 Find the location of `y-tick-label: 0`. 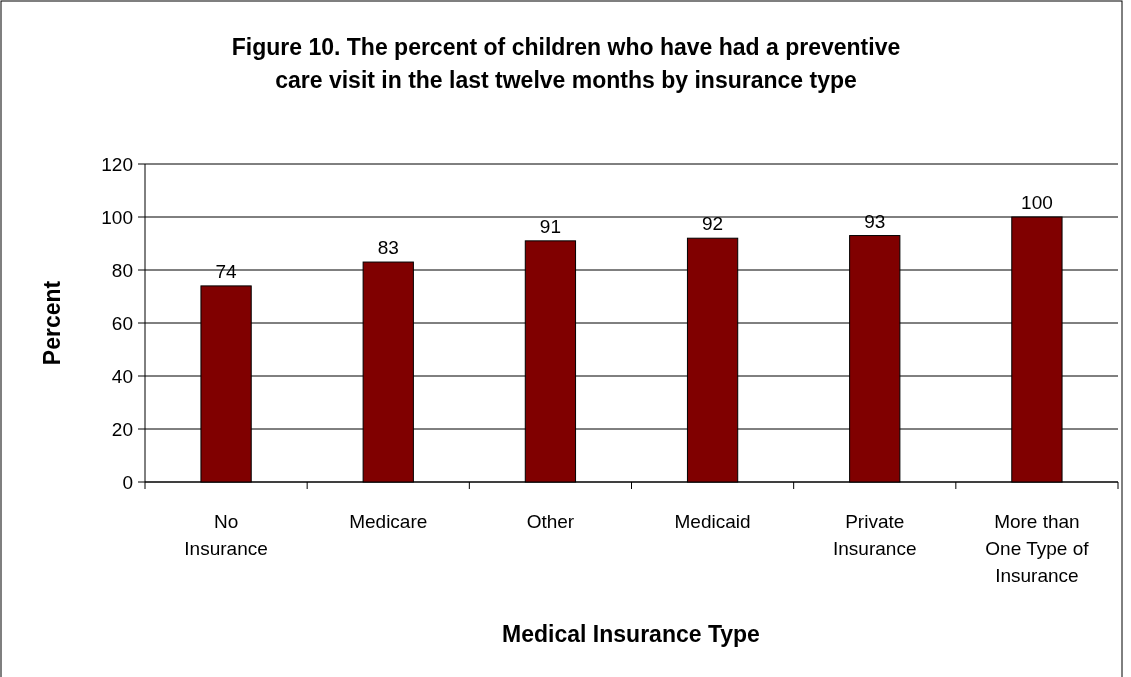

y-tick-label: 0 is located at coordinates (127, 482).